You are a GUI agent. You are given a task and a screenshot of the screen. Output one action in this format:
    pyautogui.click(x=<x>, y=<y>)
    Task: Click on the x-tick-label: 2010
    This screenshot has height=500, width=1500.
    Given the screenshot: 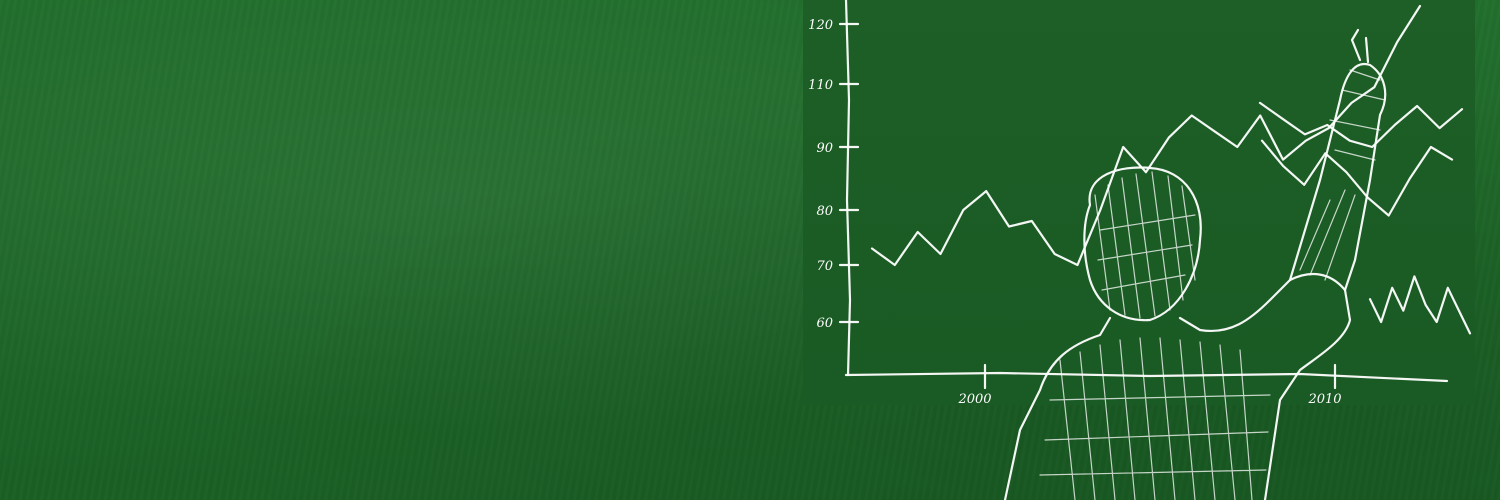 What is the action you would take?
    pyautogui.click(x=1324, y=399)
    